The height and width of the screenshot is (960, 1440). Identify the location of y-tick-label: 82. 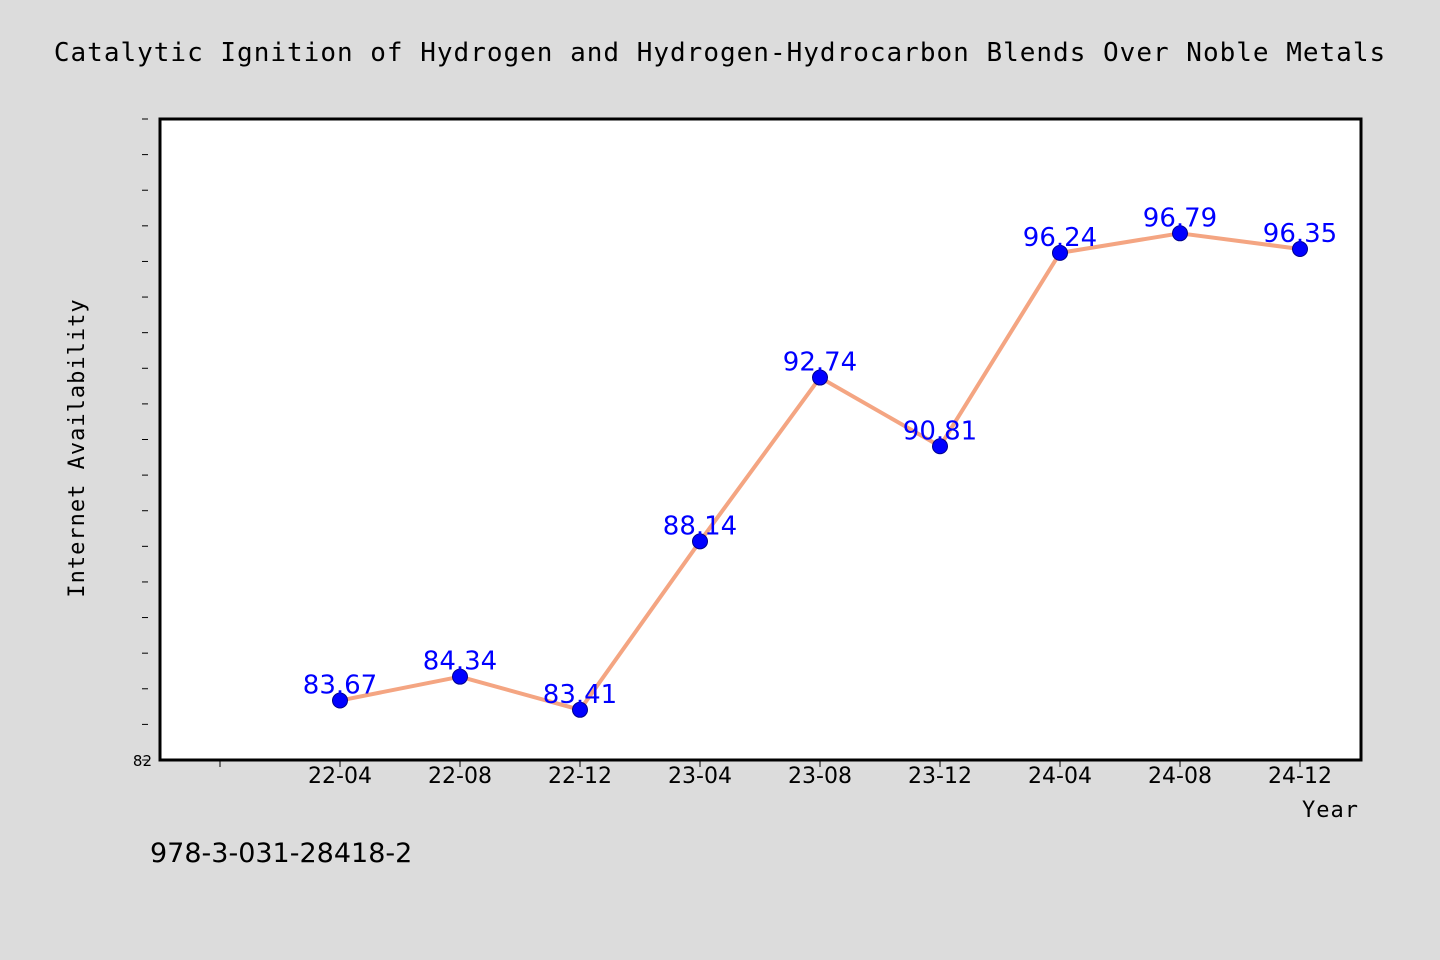
(142, 761).